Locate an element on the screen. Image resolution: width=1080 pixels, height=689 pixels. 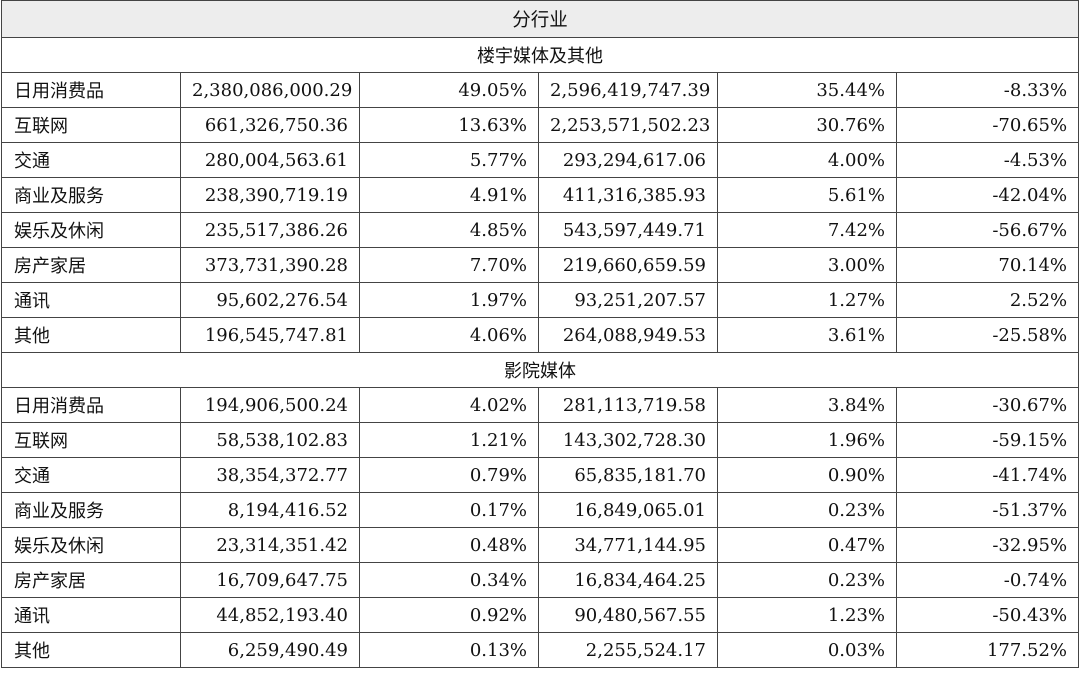
prior-amount-cell: 219,660,659.59 is located at coordinates (628, 265).